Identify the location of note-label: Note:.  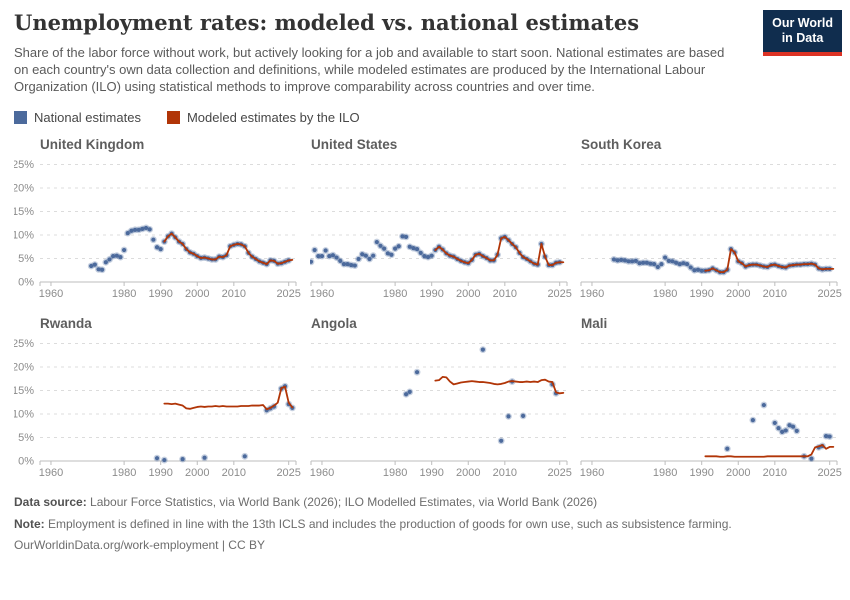
(29, 523).